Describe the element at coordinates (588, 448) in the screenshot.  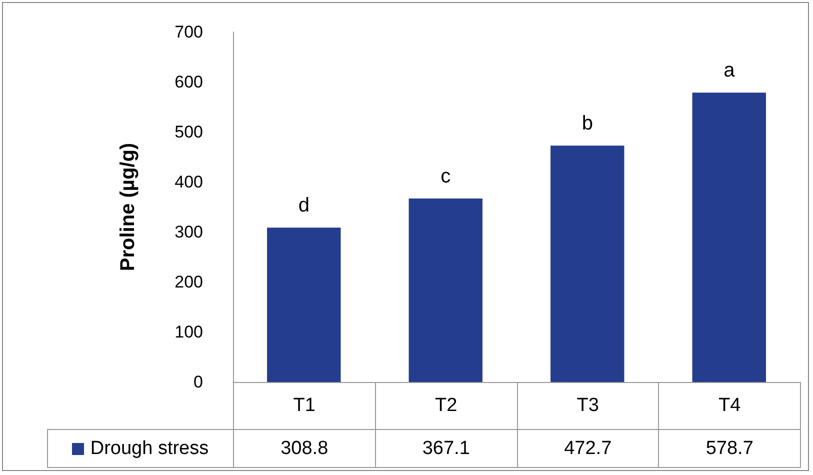
I see `data-label: 472.7` at that location.